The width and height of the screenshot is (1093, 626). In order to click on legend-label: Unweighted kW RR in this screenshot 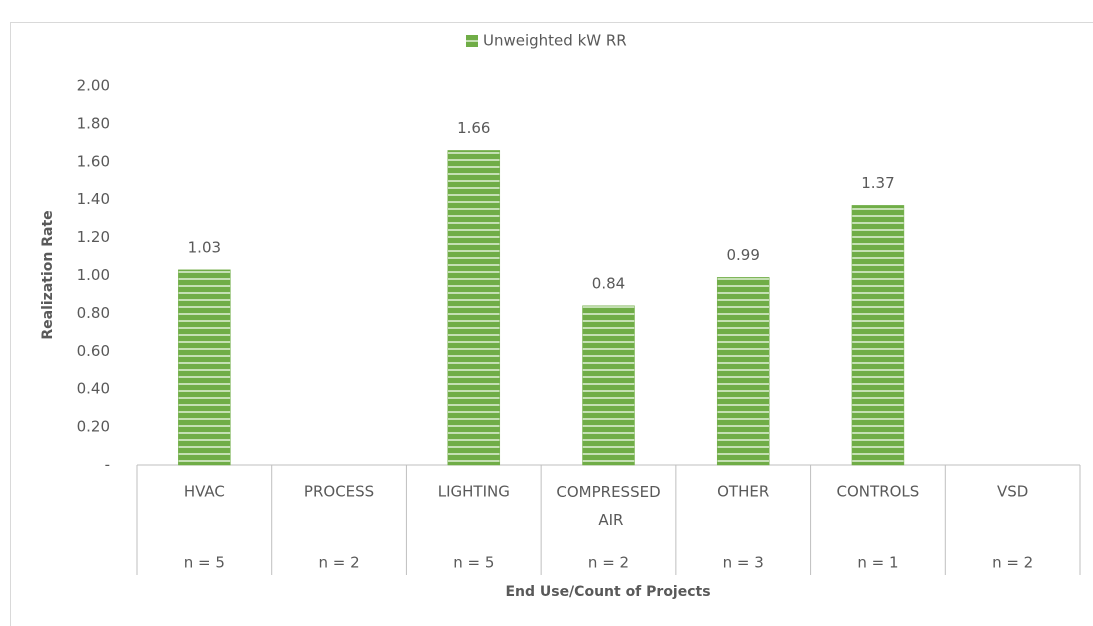, I will do `click(555, 41)`.